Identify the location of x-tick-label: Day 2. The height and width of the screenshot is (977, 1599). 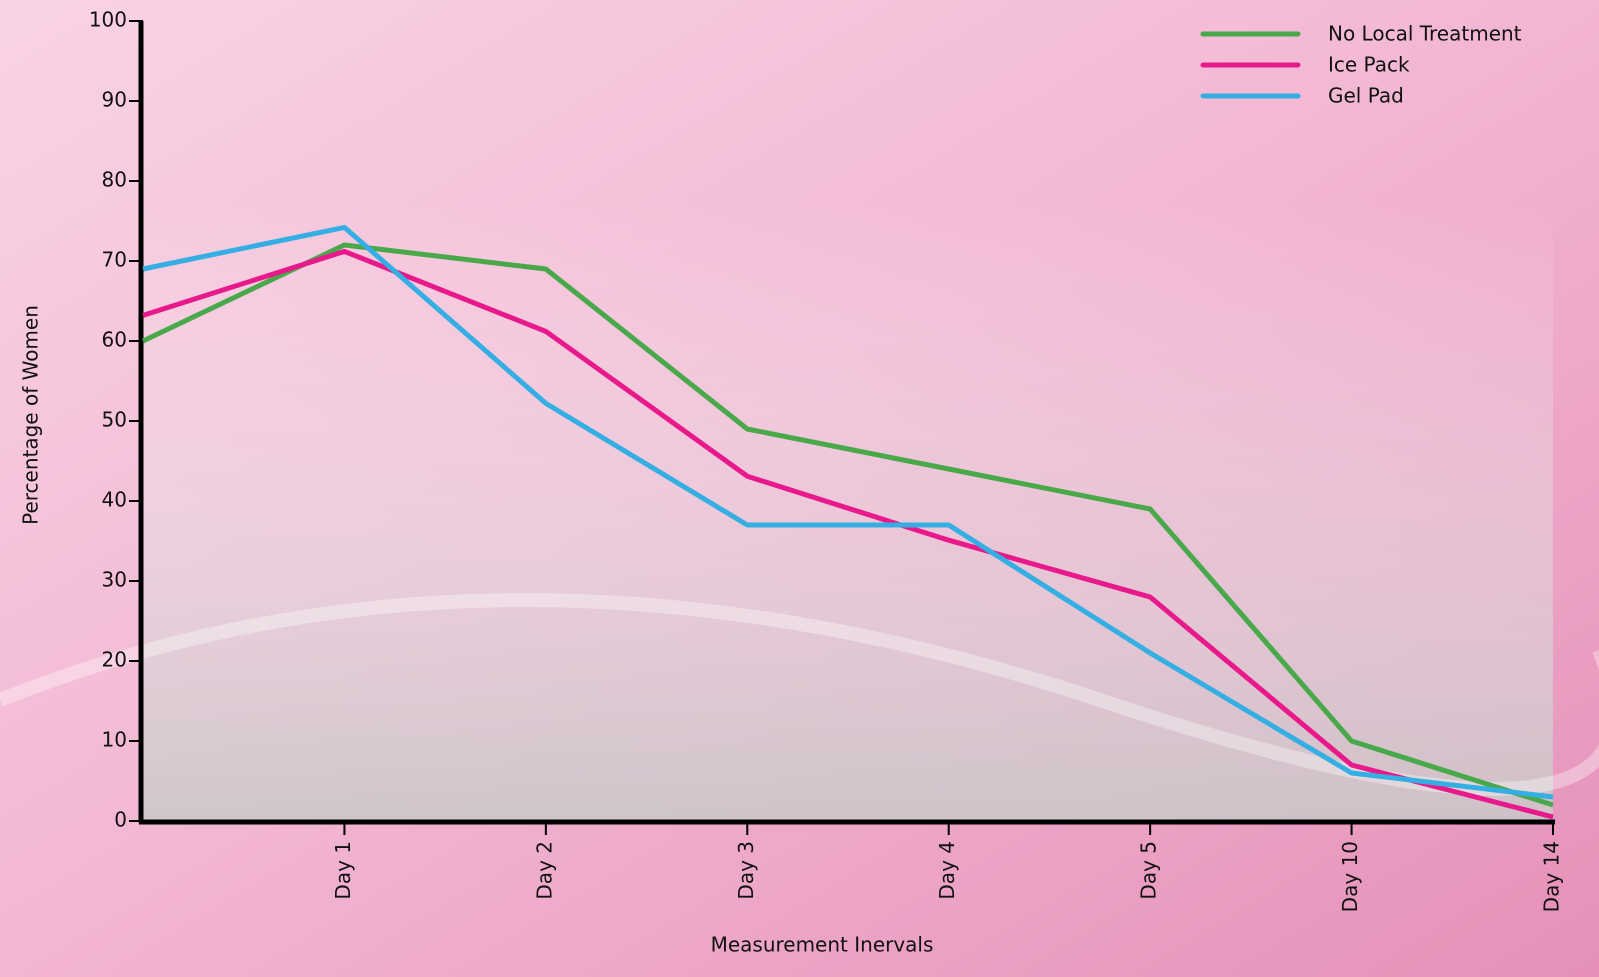
(544, 870).